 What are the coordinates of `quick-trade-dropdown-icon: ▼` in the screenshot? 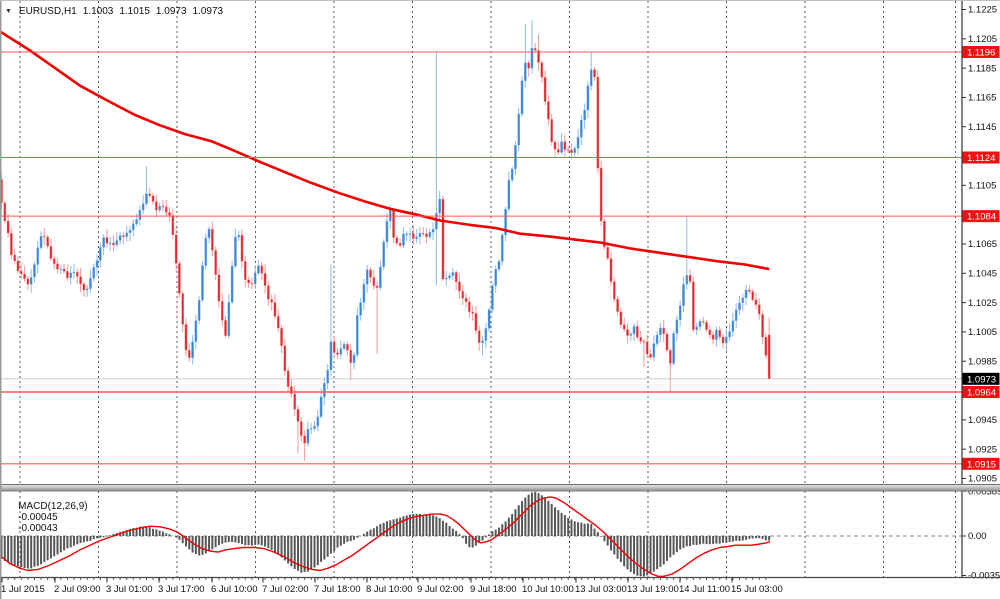 It's located at (8, 11).